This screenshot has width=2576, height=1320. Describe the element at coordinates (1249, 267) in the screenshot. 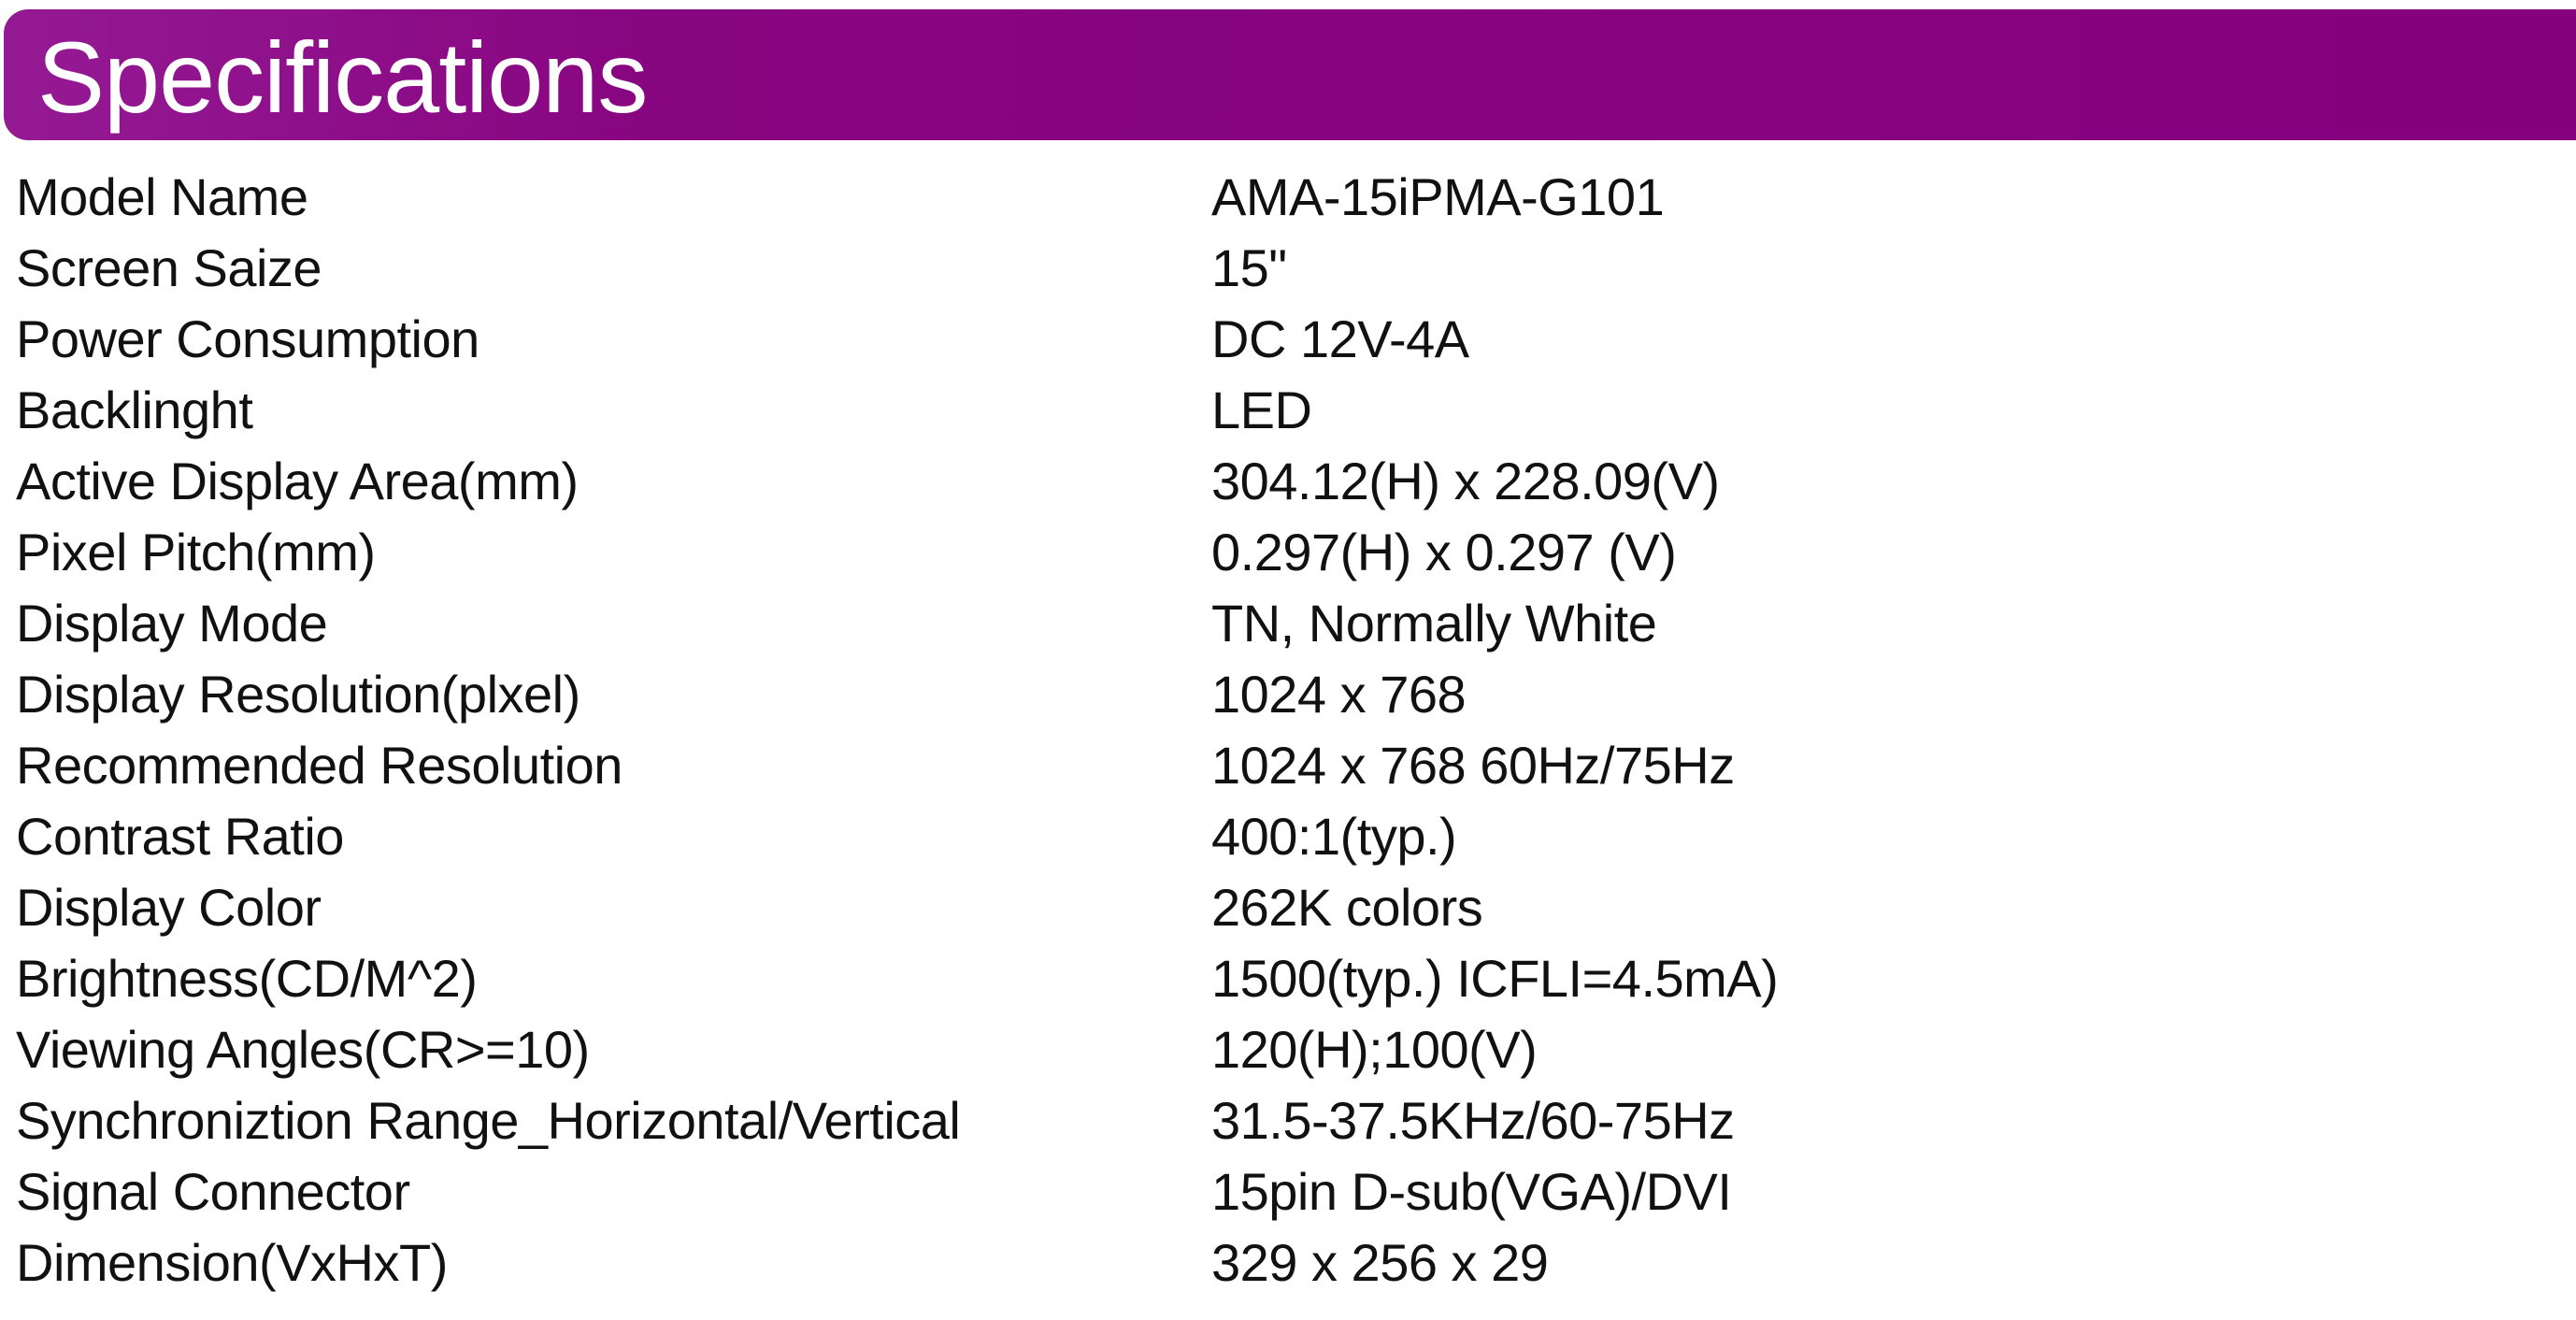

I see `spec-value: 15"` at that location.